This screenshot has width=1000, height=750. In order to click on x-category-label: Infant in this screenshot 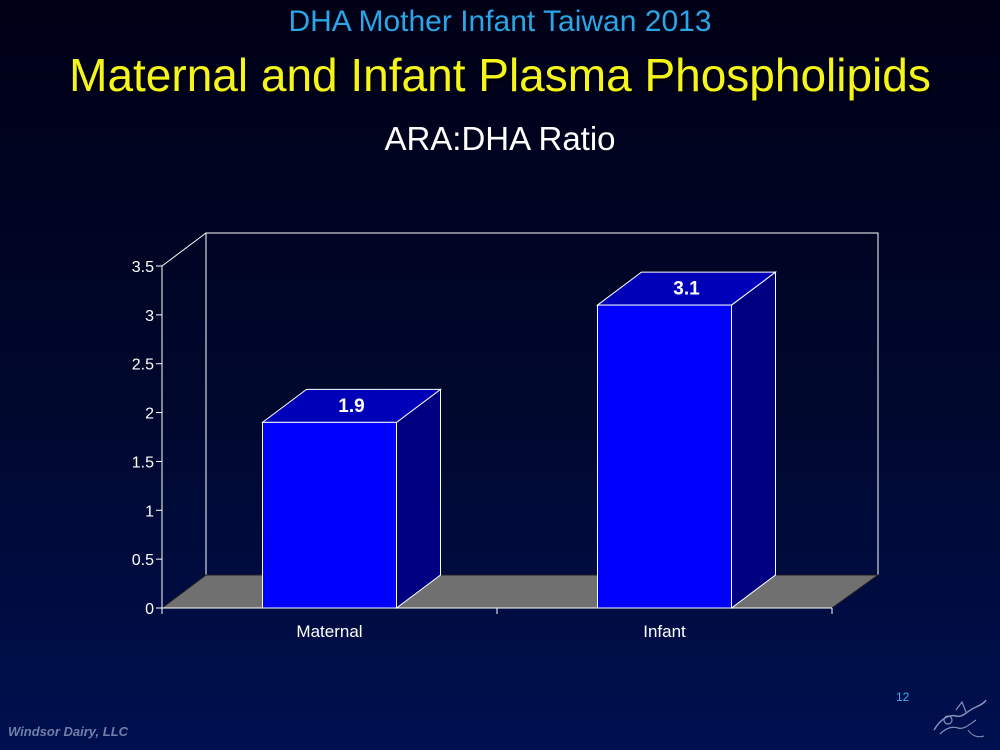, I will do `click(664, 631)`.